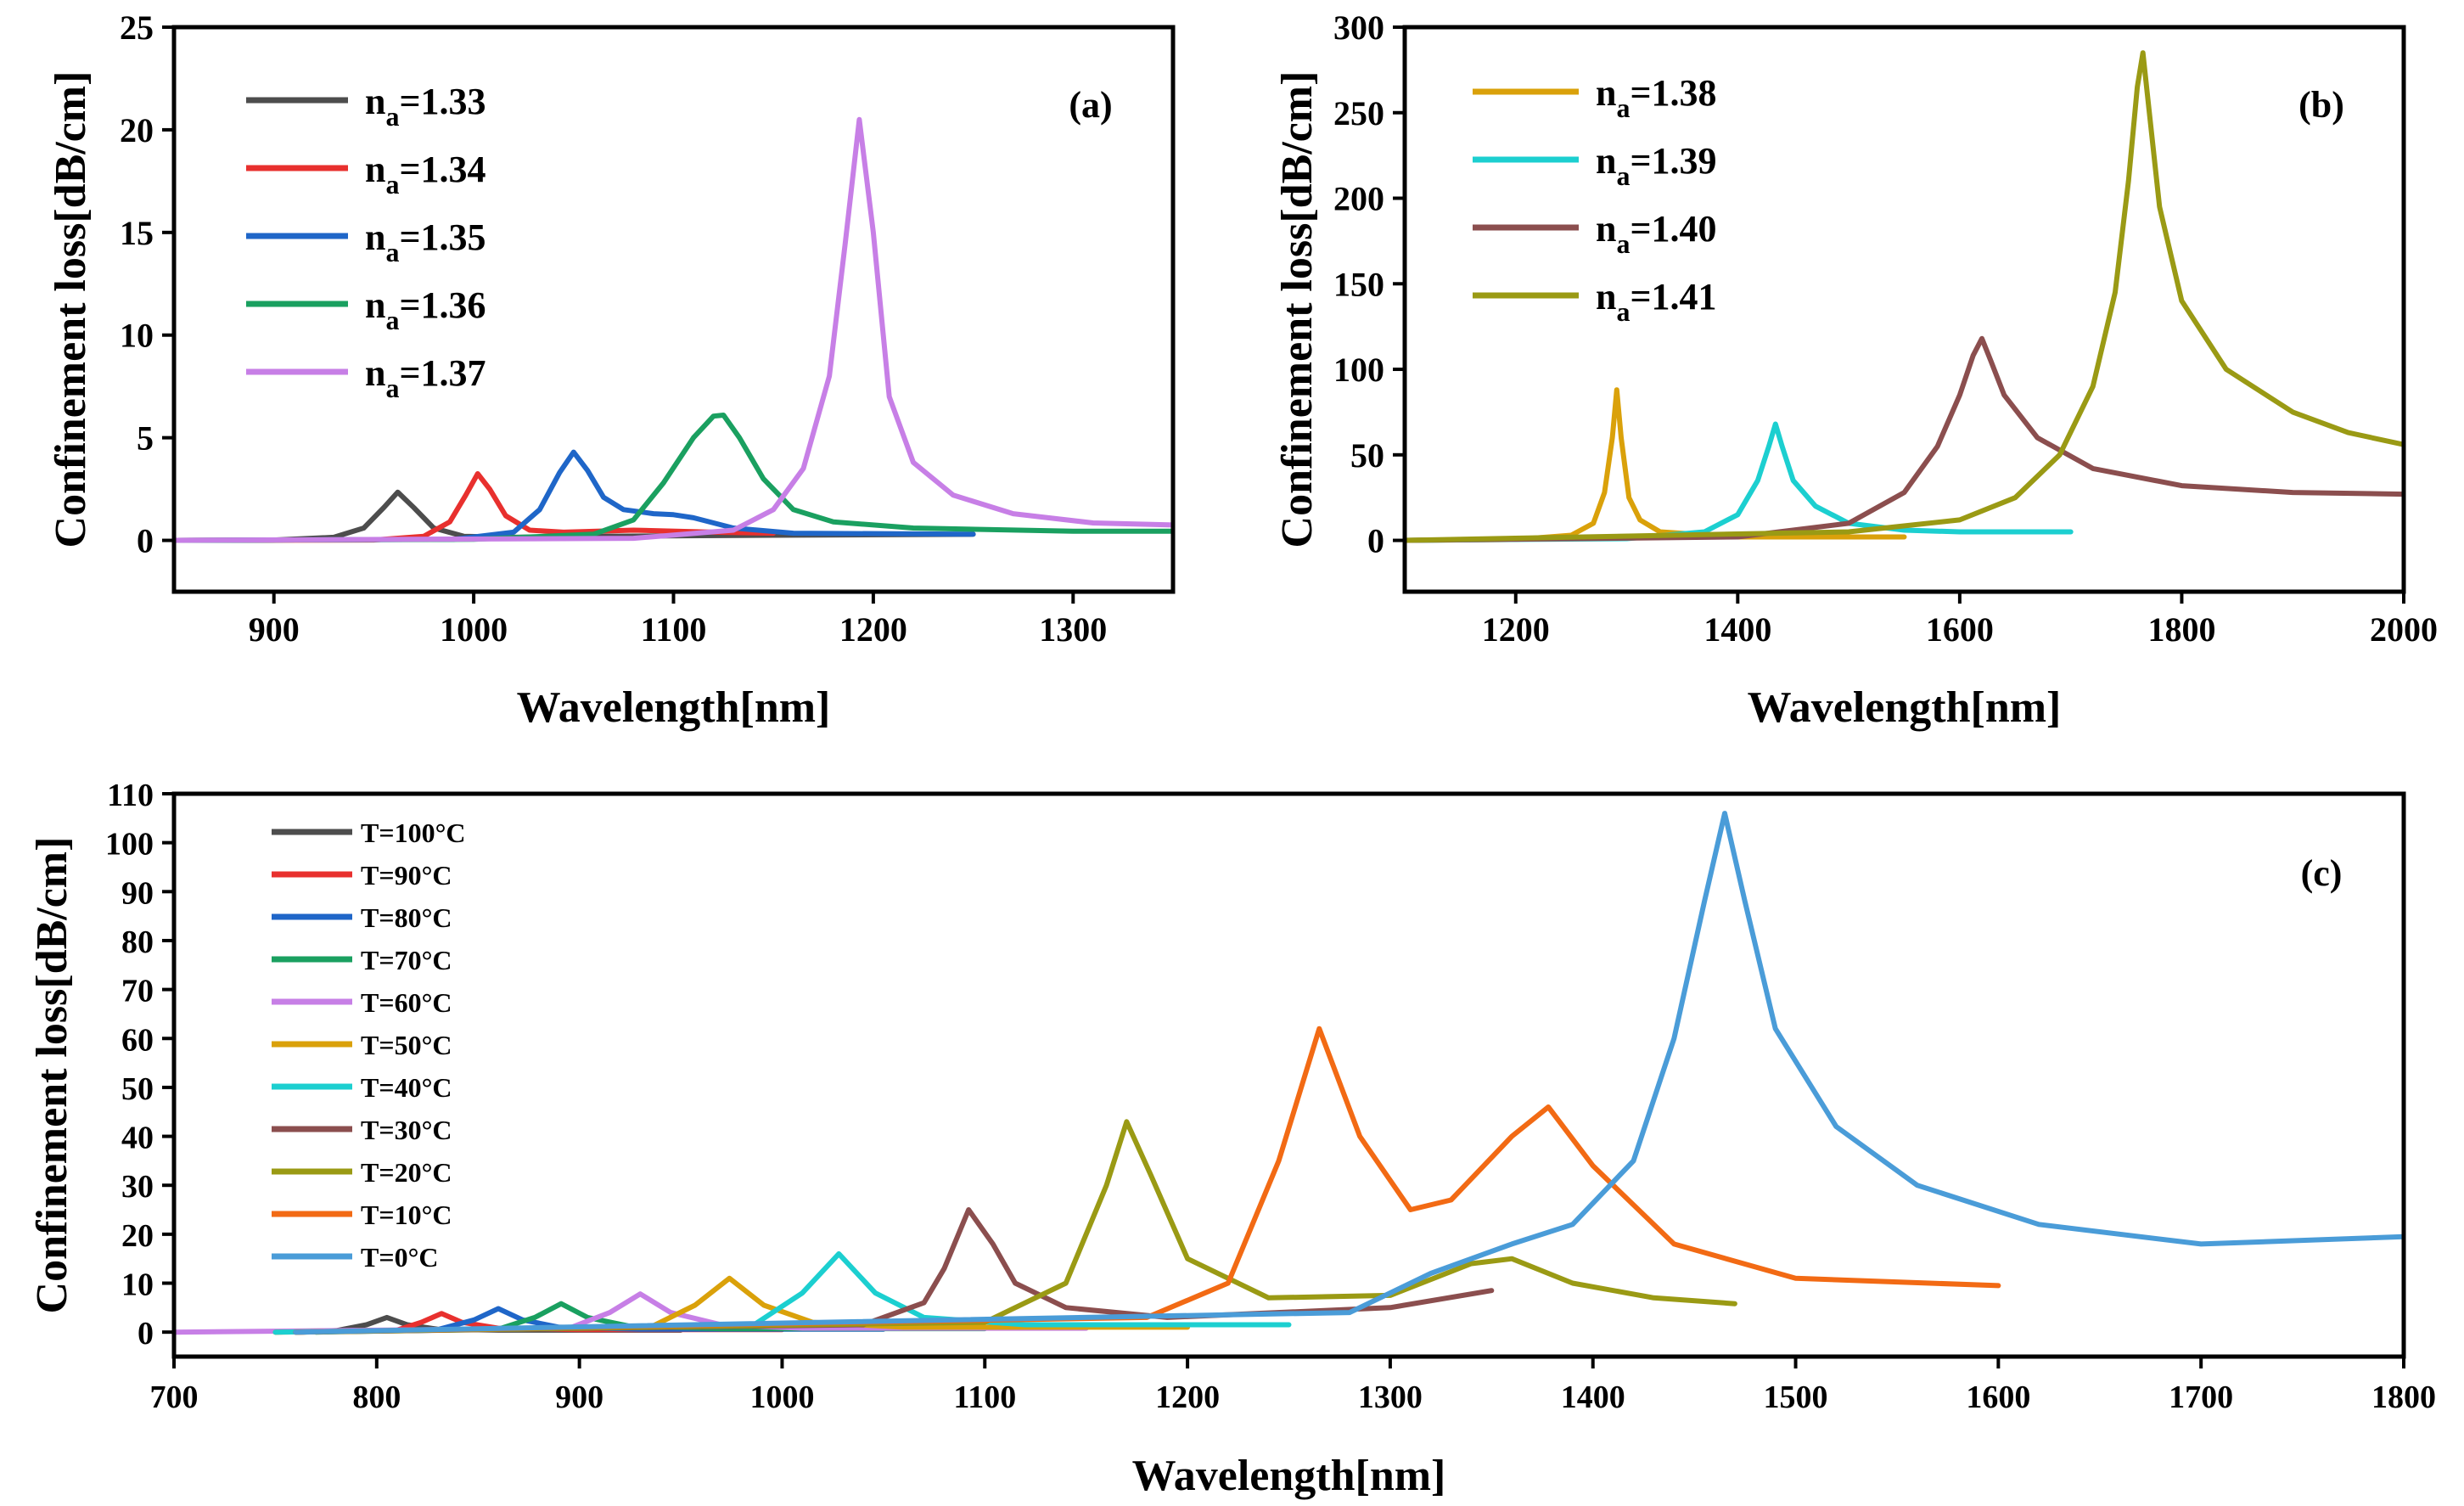  What do you see at coordinates (442, 373) in the screenshot?
I see `legend-label-value: =1.37` at bounding box center [442, 373].